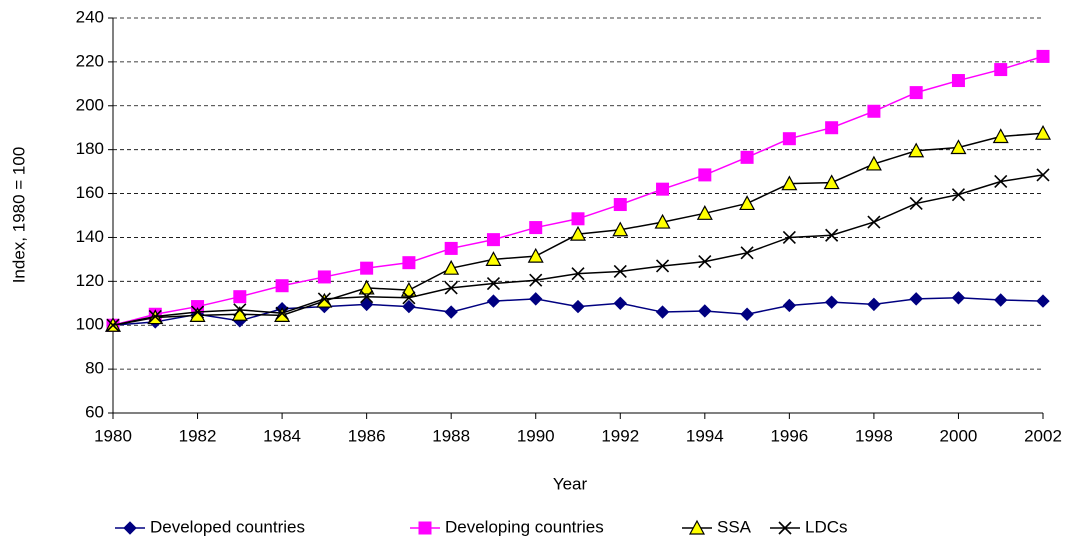  What do you see at coordinates (90, 236) in the screenshot?
I see `y-tick-label: 140` at bounding box center [90, 236].